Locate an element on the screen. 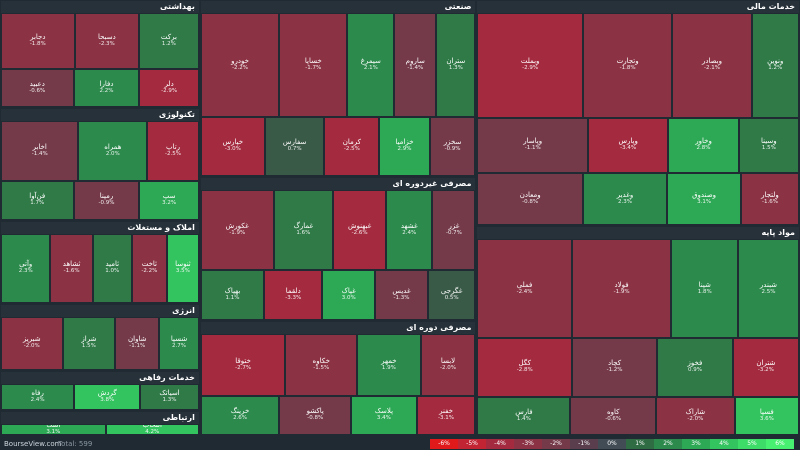 This screenshot has width=800, height=450. stock-tile: کاوه -0.6% is located at coordinates (613, 415).